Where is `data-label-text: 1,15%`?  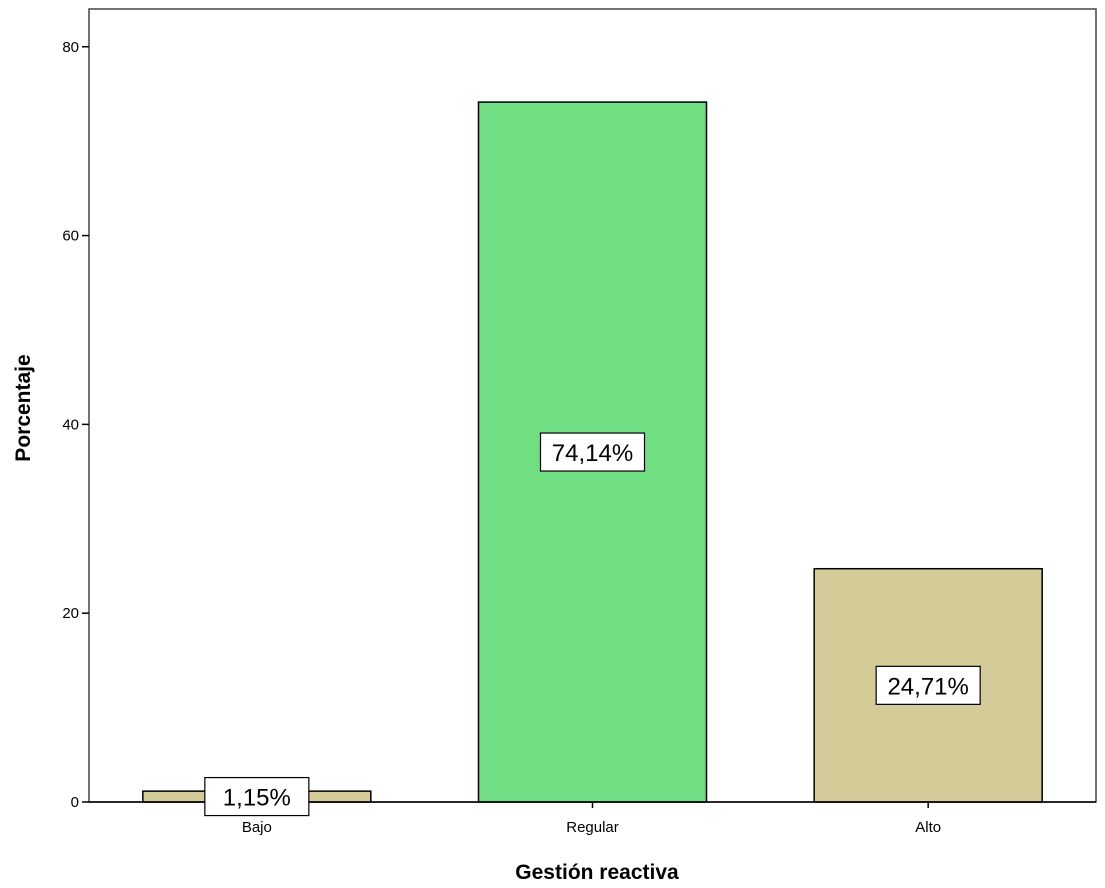 data-label-text: 1,15% is located at coordinates (257, 798).